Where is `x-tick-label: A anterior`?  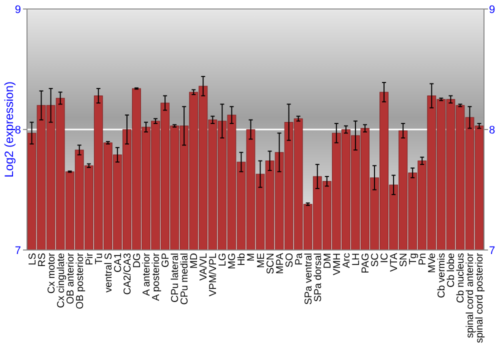
x-tick-label: A anterior is located at coordinates (147, 274).